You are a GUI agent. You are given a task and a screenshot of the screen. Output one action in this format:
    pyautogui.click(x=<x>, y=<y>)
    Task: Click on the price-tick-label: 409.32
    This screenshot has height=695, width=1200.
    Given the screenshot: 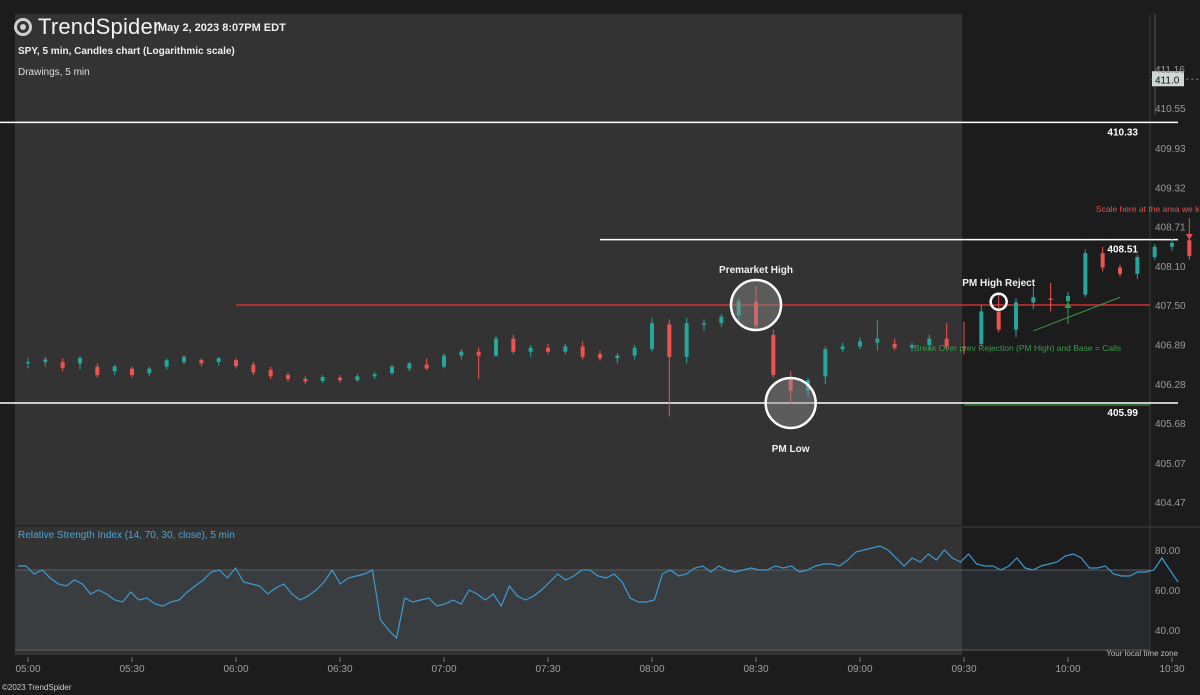 What is the action you would take?
    pyautogui.click(x=1170, y=188)
    